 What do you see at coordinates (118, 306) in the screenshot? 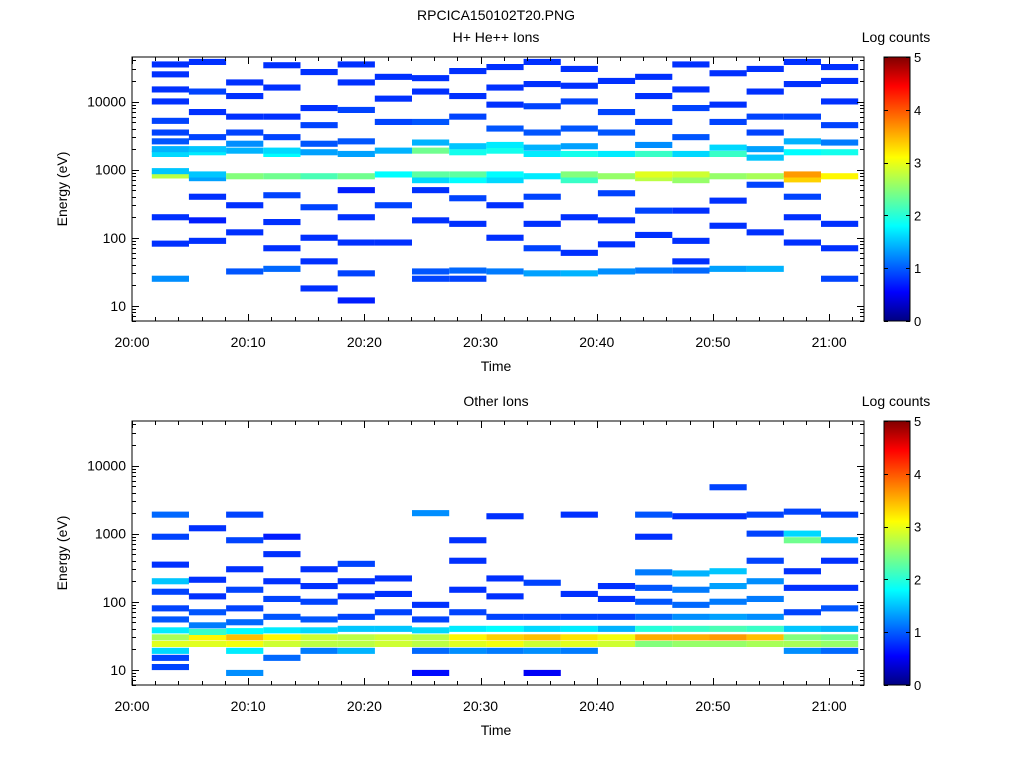
I see `y-tick-label: 10` at bounding box center [118, 306].